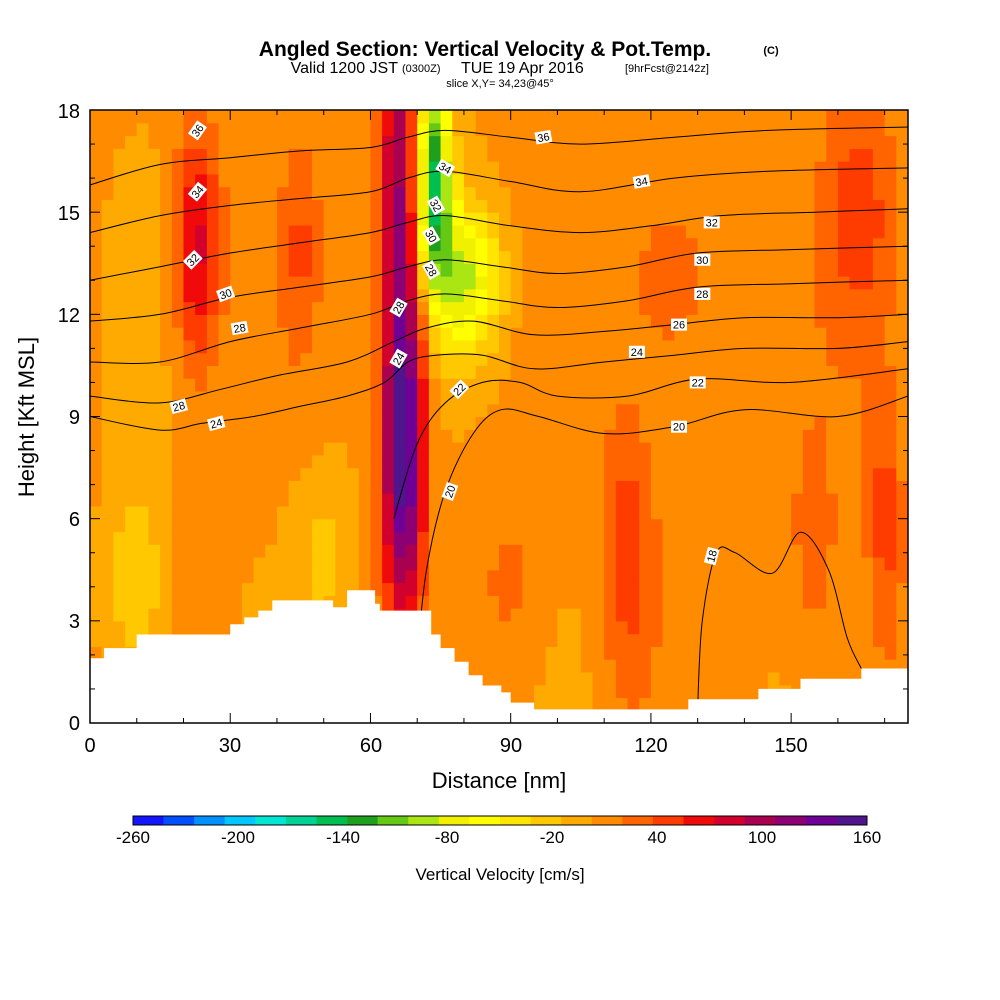 This screenshot has height=1000, width=1000. I want to click on colorbar-swatch, so click(577, 820).